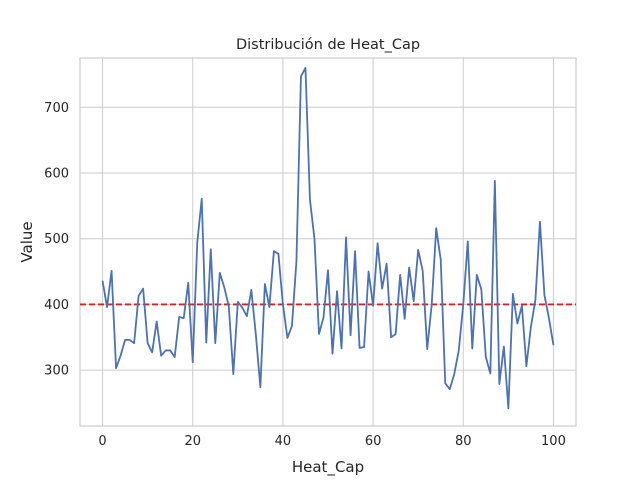  I want to click on y-tick-label: 300, so click(56, 371).